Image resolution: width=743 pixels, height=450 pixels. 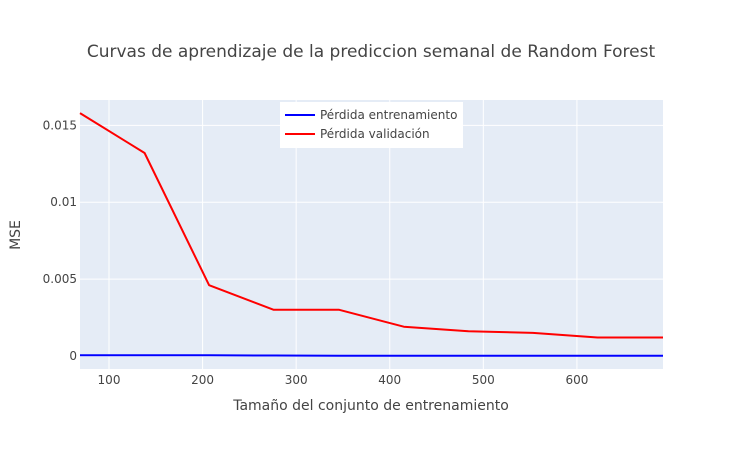 What do you see at coordinates (343, 380) in the screenshot?
I see `x-tick-labels: 100 200 300 400 500 600` at bounding box center [343, 380].